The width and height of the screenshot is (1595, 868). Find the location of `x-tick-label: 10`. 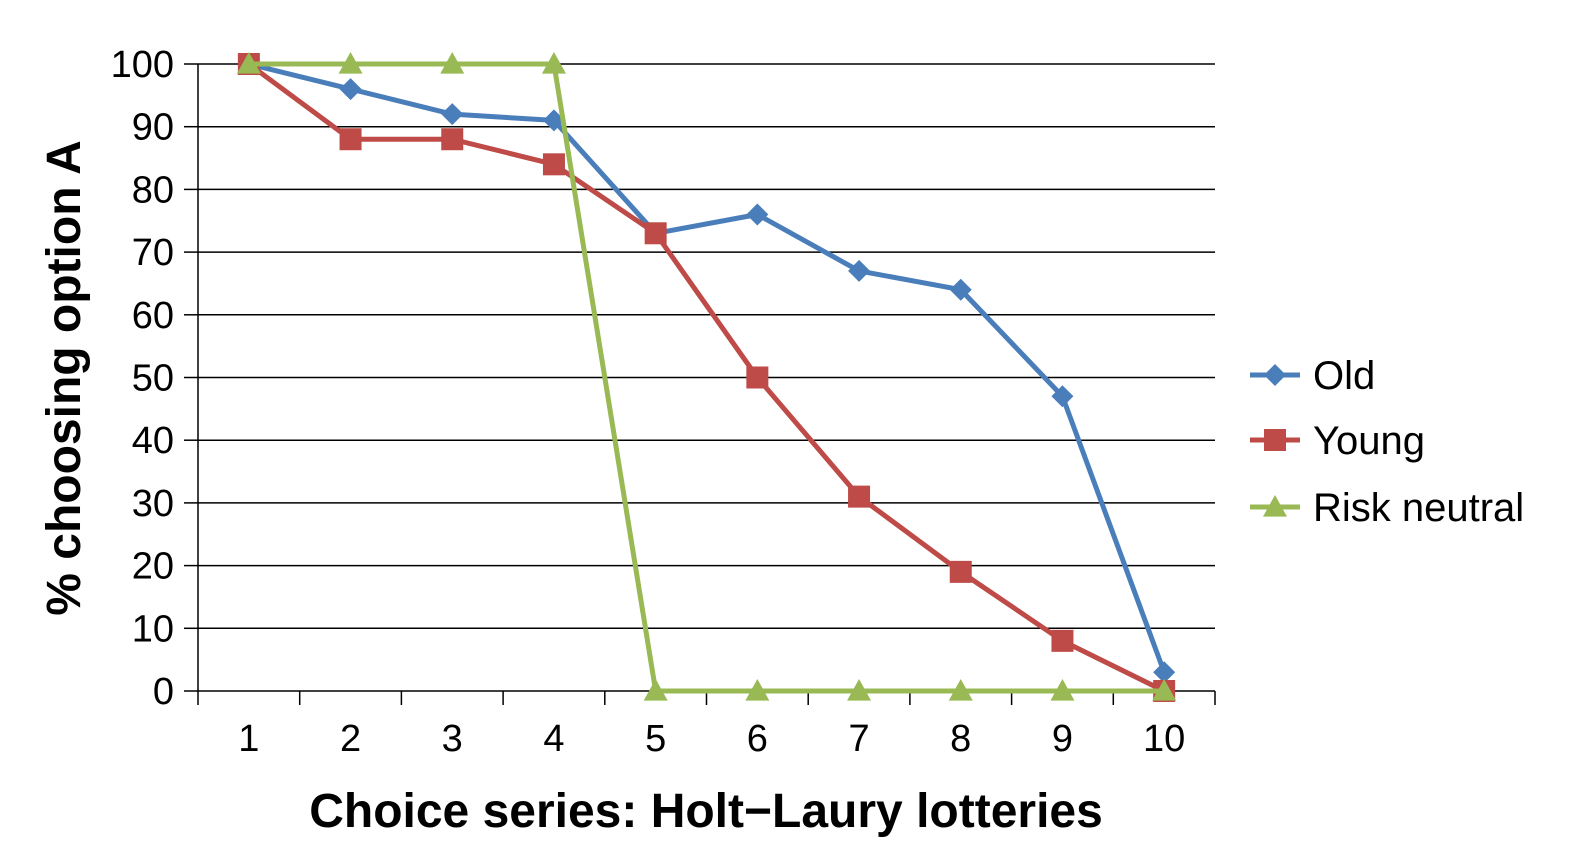

x-tick-label: 10 is located at coordinates (1164, 739).